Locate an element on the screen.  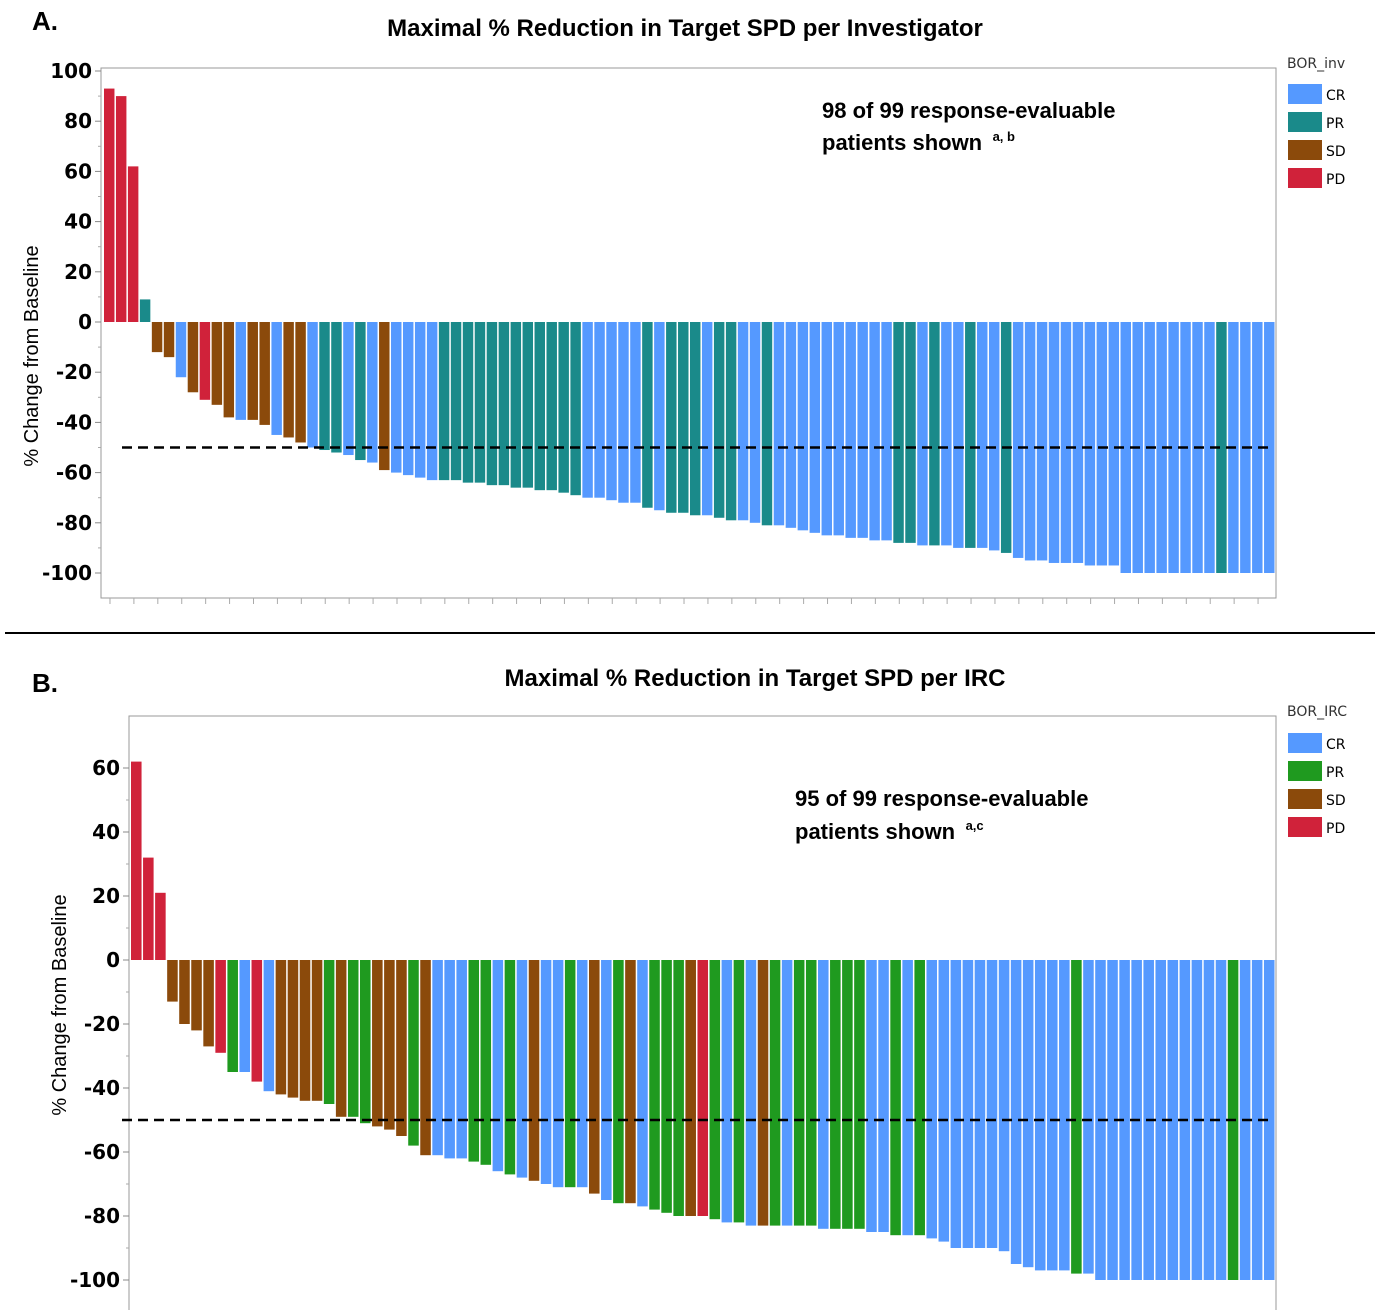
panel-a-legend-label-cr: CR is located at coordinates (1336, 96).